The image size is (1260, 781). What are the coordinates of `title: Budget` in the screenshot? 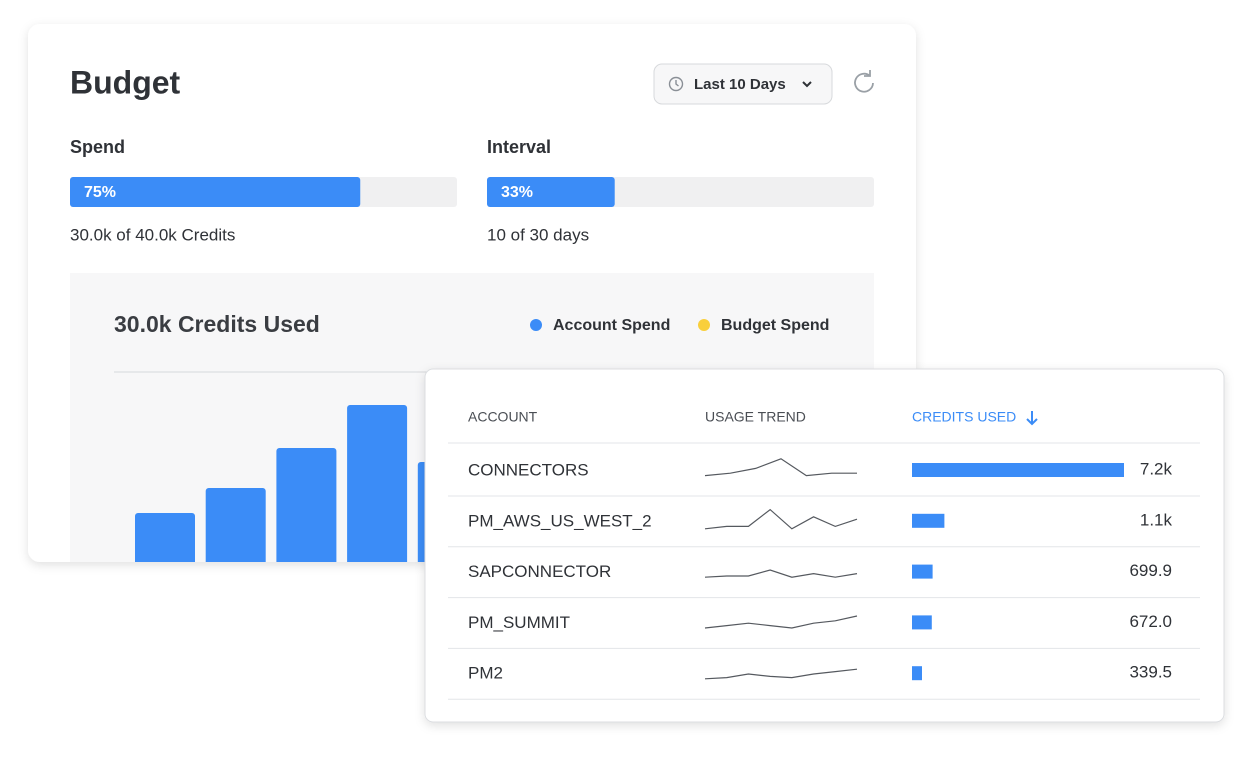 It's located at (125, 82).